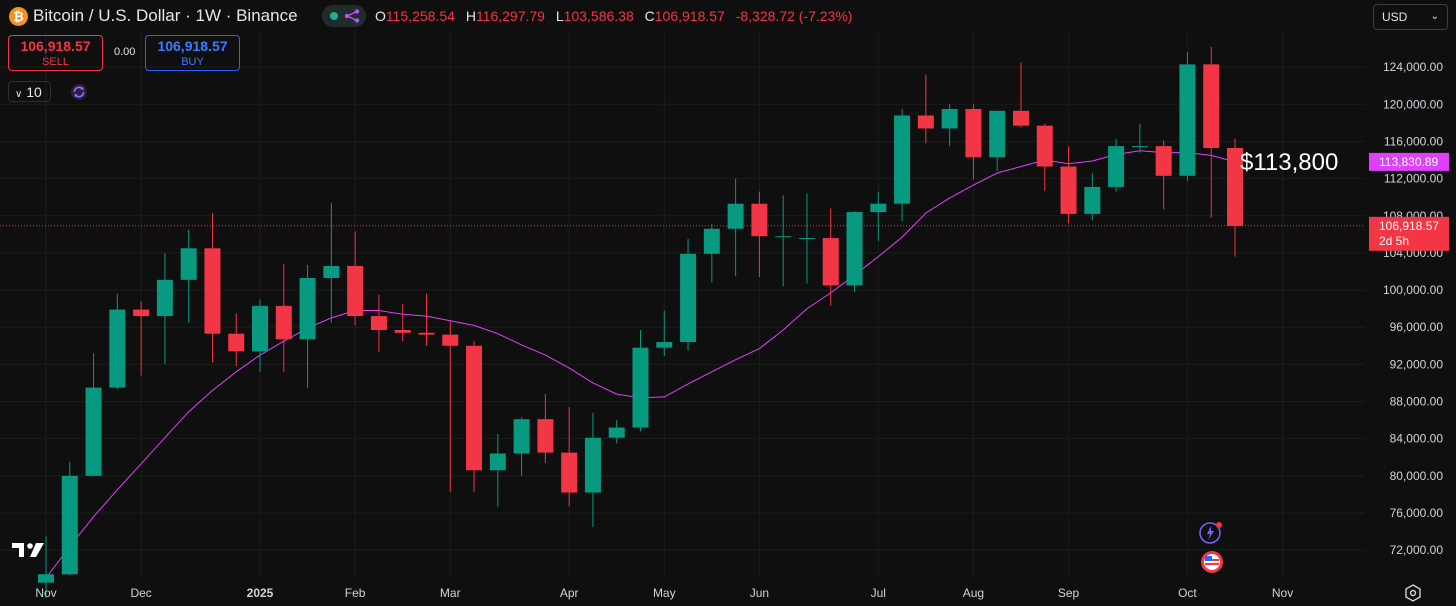 The width and height of the screenshot is (1456, 606). I want to click on spread-value: 0.00, so click(125, 52).